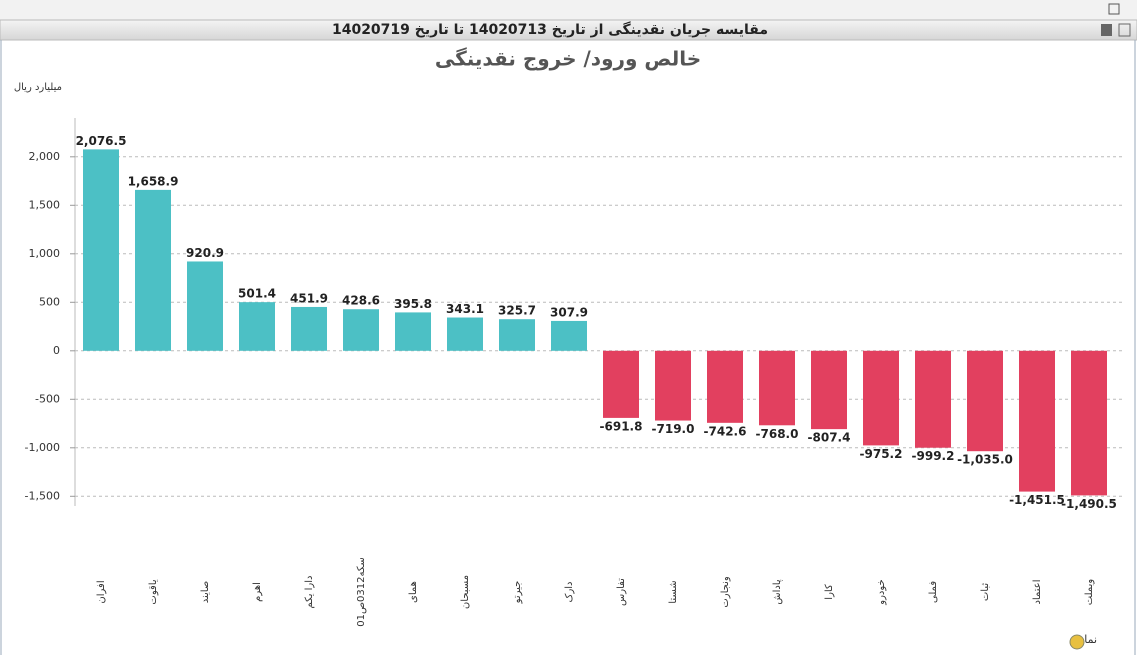  I want to click on value-label: 2,076.5, so click(101, 141).